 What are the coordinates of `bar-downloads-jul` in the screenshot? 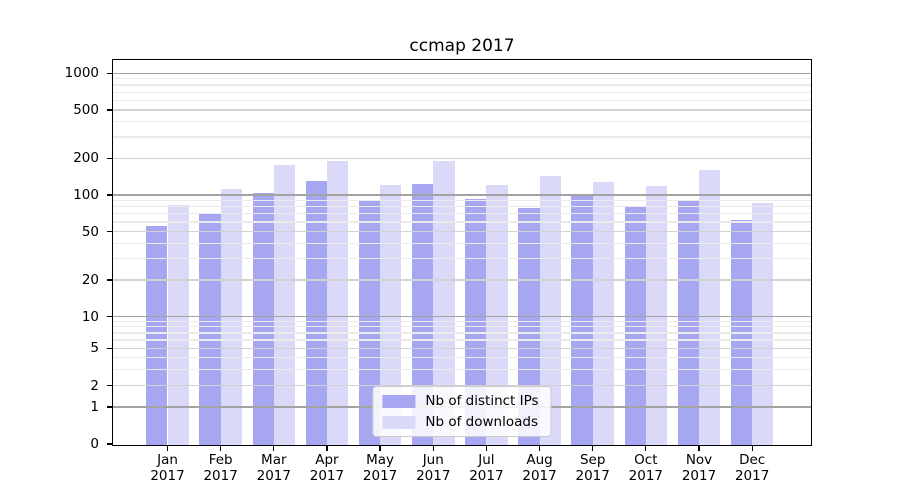 It's located at (497, 314).